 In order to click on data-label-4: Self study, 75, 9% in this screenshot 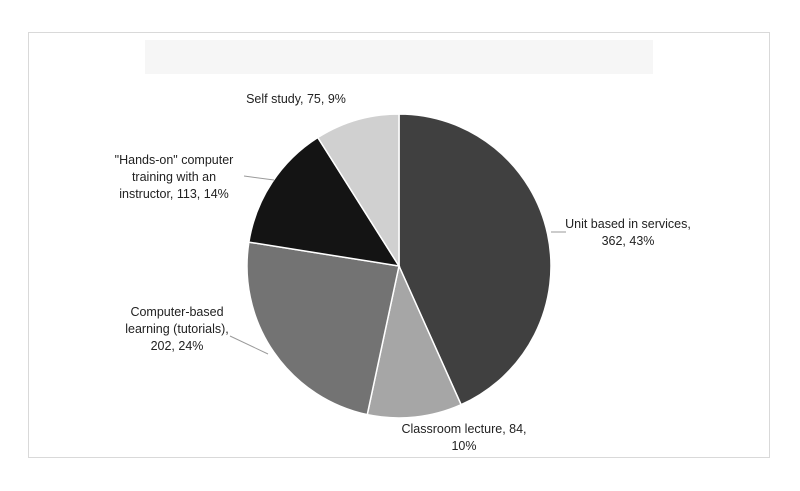, I will do `click(296, 99)`.